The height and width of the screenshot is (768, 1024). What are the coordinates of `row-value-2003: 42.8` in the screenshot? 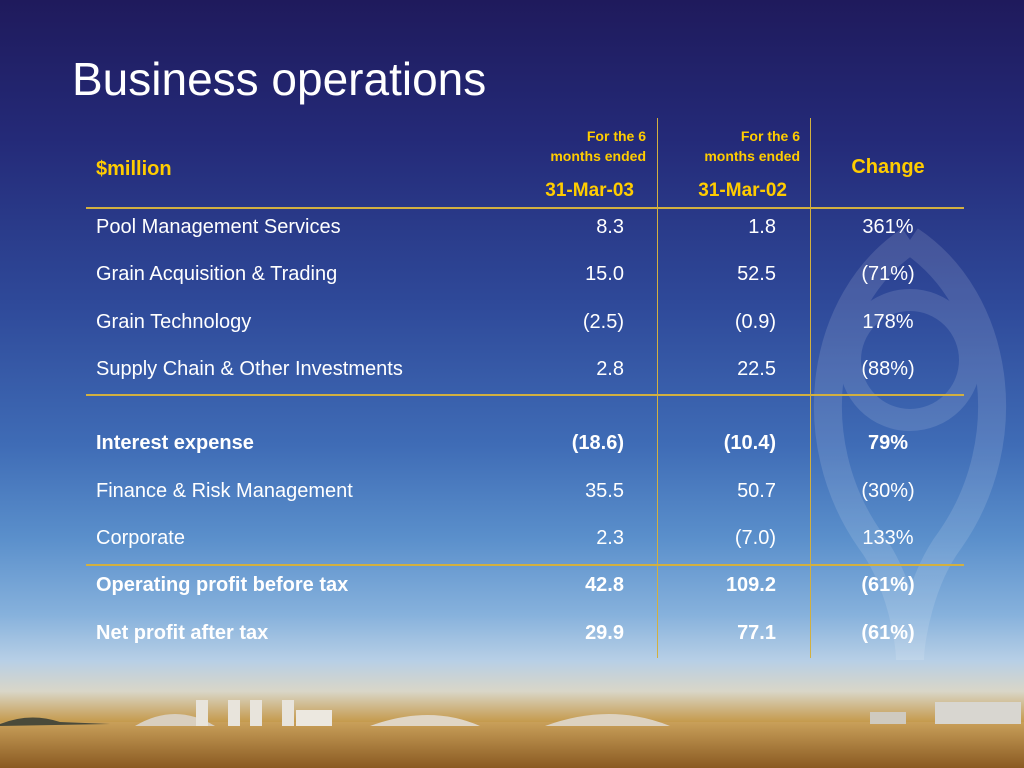 It's located at (604, 585).